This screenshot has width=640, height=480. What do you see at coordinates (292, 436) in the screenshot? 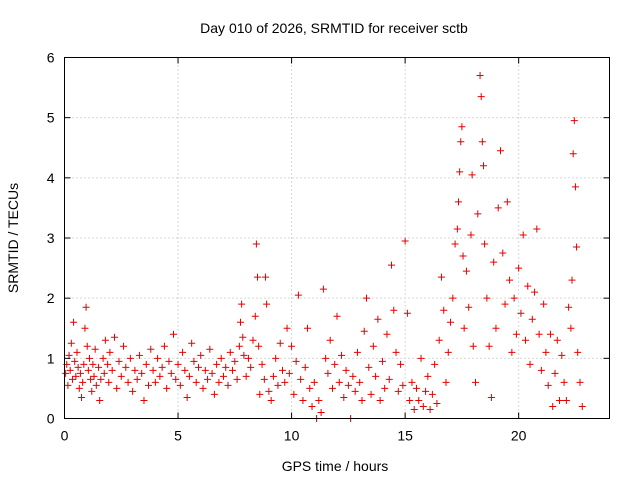
I see `x-tick-label: 10` at bounding box center [292, 436].